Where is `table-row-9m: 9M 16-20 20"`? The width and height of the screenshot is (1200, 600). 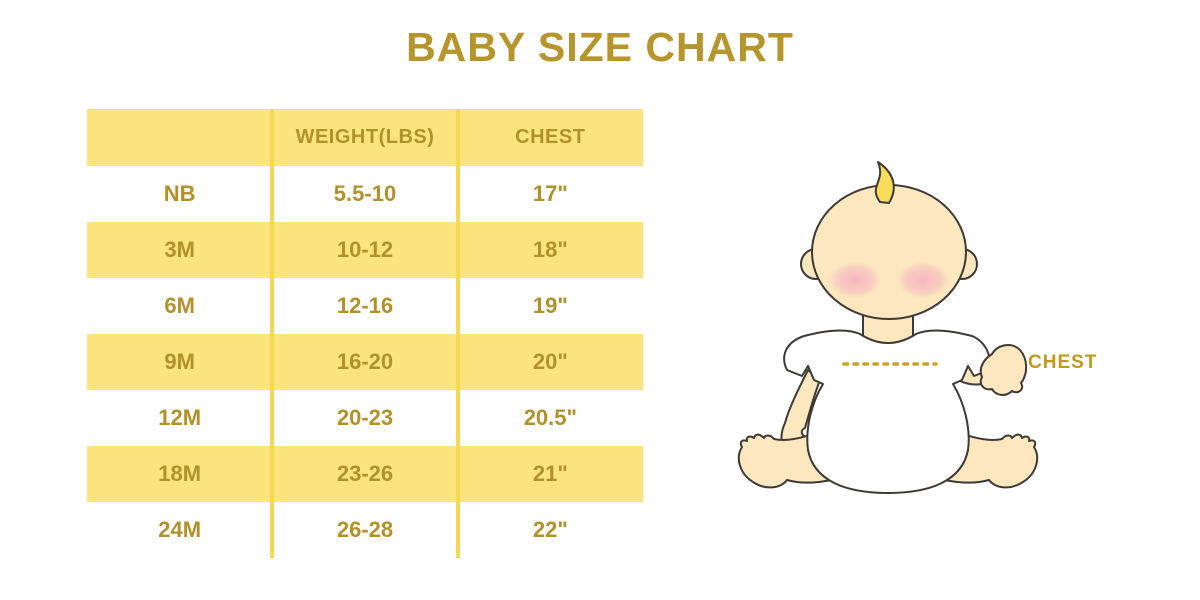
table-row-9m: 9M 16-20 20" is located at coordinates (365, 362).